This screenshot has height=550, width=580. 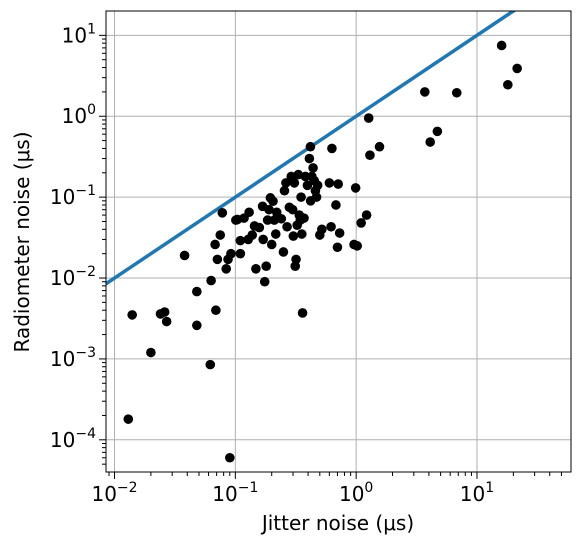 I want to click on y-axis-label: Radiometer noise (μs), so click(x=22, y=241).